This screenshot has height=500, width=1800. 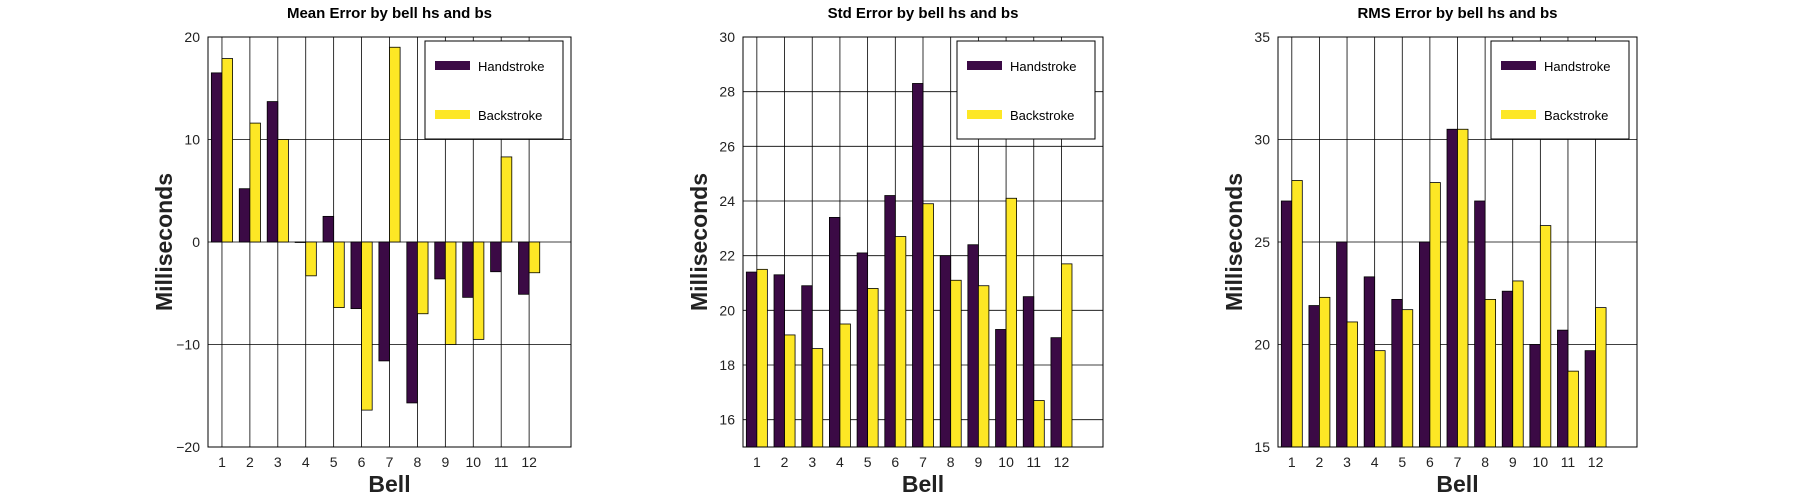 I want to click on x-tick-label: 8, so click(x=418, y=462).